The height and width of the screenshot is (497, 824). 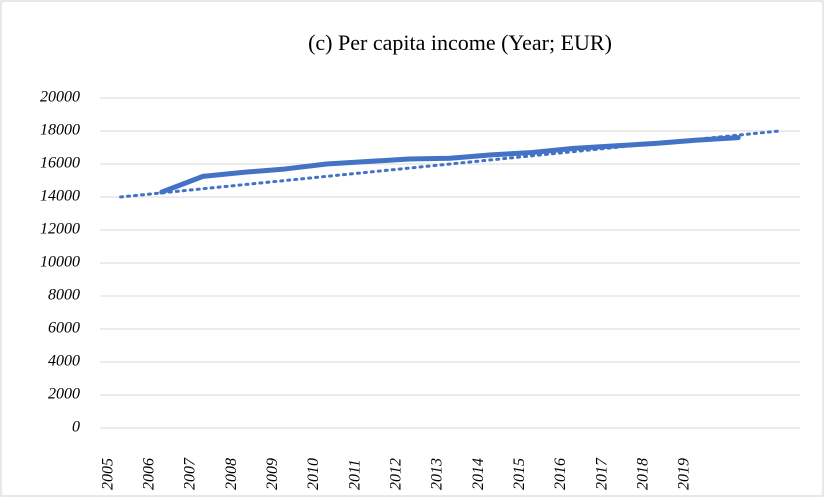 What do you see at coordinates (60, 262) in the screenshot?
I see `y-tick-label: 10000` at bounding box center [60, 262].